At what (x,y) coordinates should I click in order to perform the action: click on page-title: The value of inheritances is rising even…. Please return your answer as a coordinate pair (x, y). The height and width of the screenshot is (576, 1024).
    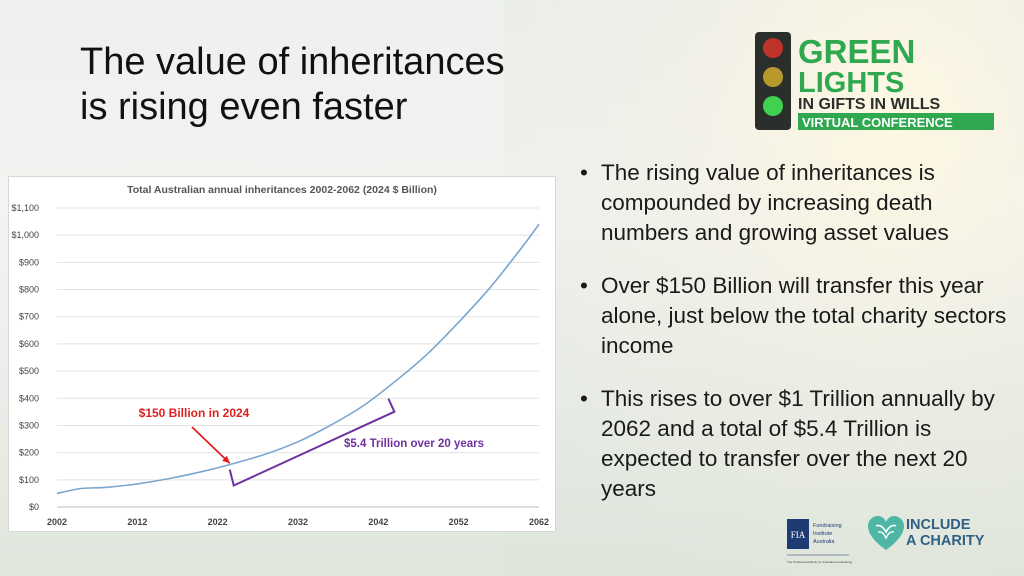
    Looking at the image, I should click on (360, 85).